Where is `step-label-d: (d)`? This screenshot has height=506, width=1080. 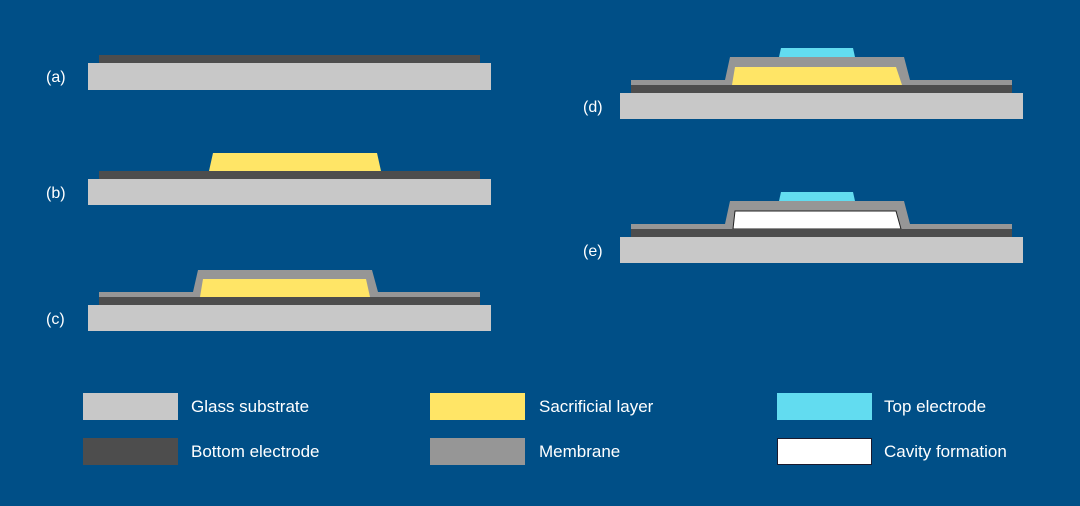 step-label-d: (d) is located at coordinates (593, 107).